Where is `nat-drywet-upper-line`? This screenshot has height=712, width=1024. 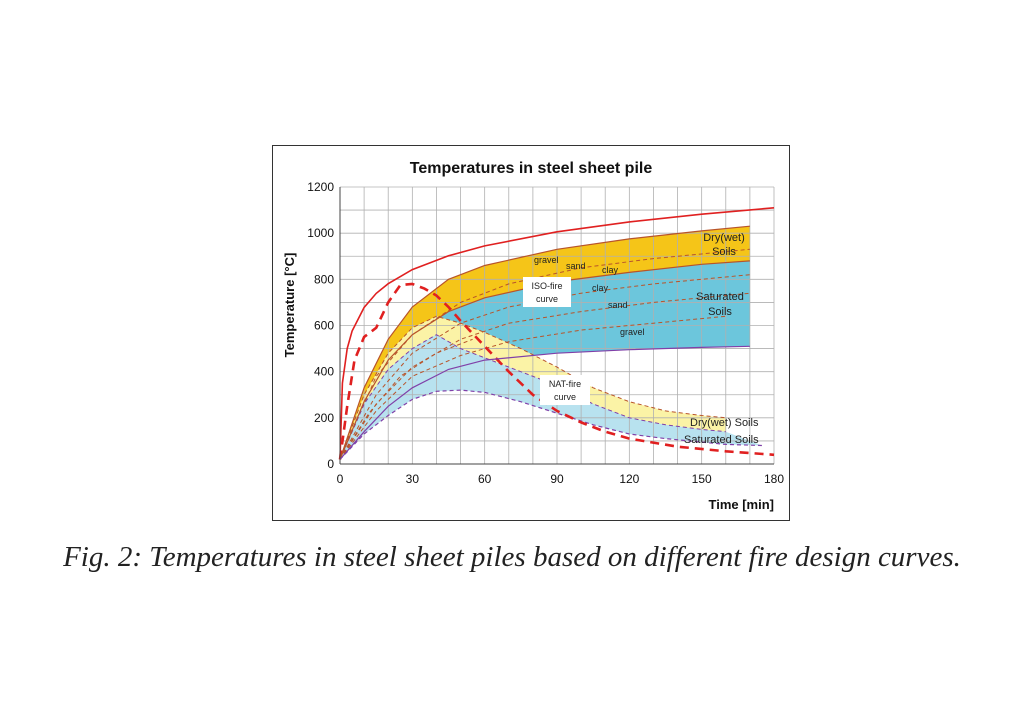 nat-drywet-upper-line is located at coordinates (532, 387).